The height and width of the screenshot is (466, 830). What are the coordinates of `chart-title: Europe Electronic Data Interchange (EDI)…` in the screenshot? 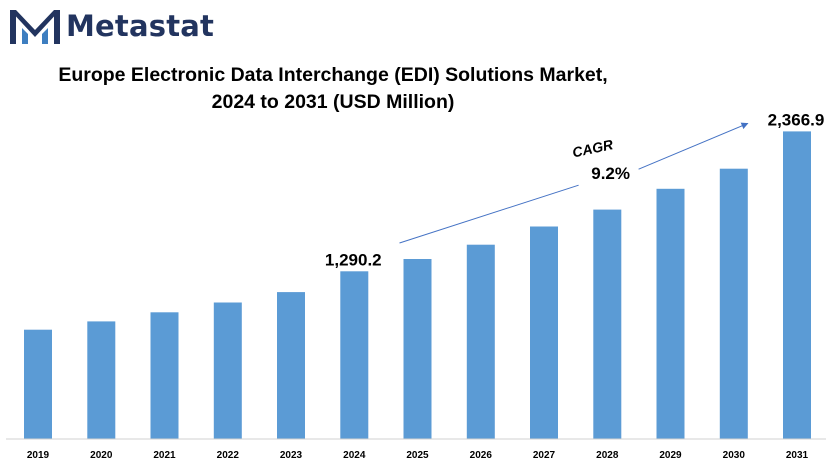 It's located at (333, 89).